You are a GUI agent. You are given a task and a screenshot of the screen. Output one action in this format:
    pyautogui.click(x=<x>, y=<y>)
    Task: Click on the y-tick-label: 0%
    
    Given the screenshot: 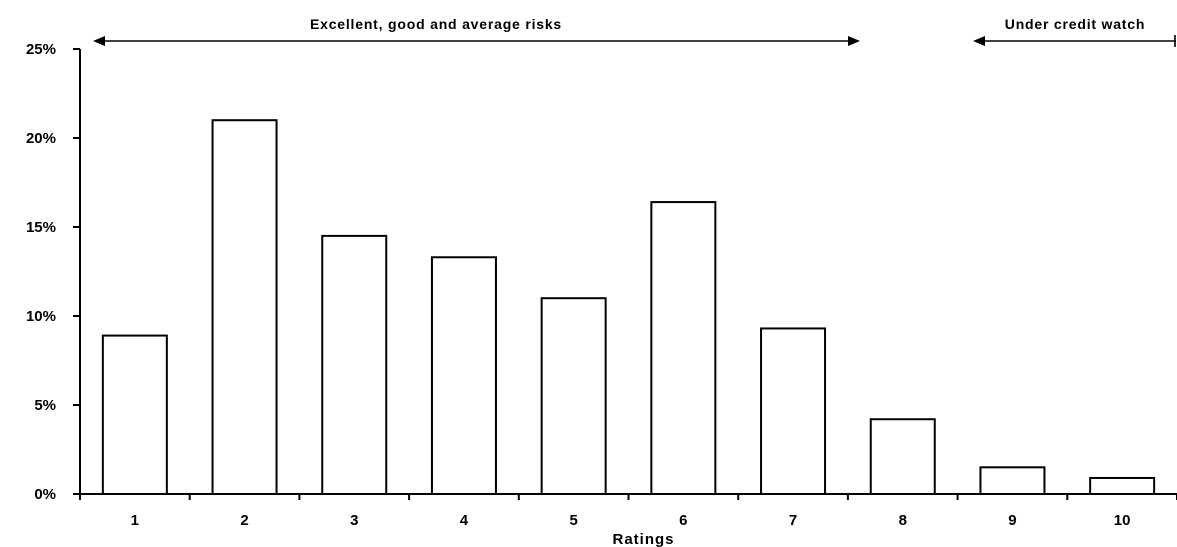 What is the action you would take?
    pyautogui.click(x=45, y=494)
    